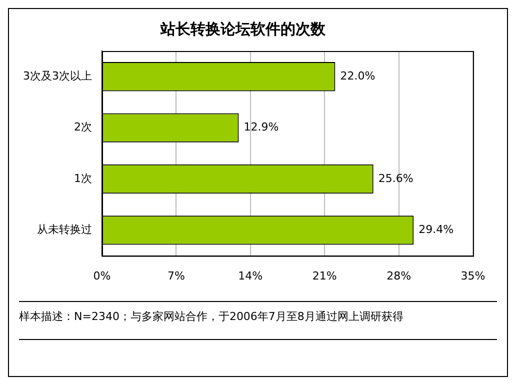  Describe the element at coordinates (102, 275) in the screenshot. I see `x-tick-label: 0%` at that location.